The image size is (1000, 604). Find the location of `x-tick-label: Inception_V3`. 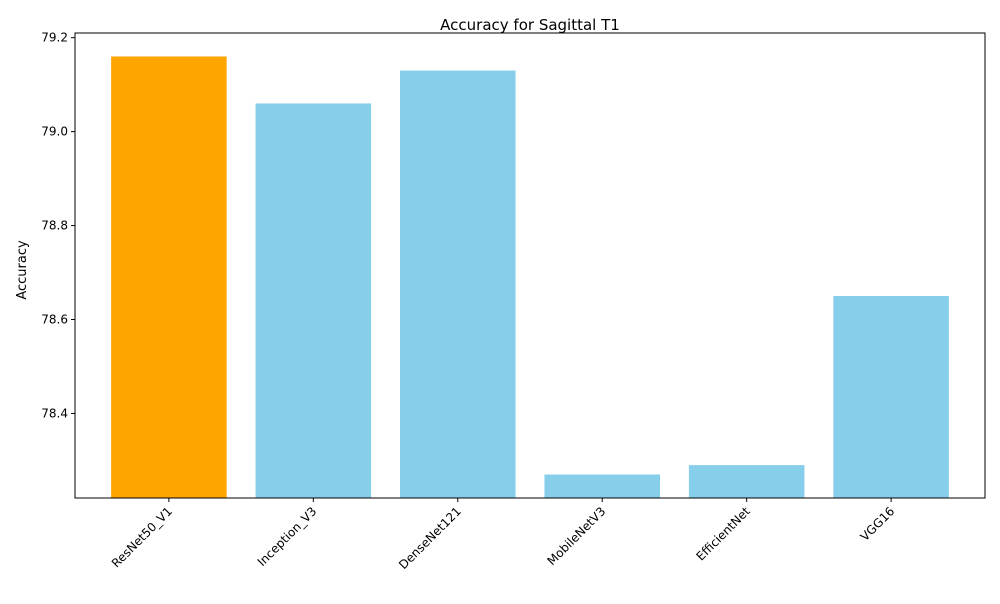

x-tick-label: Inception_V3 is located at coordinates (287, 536).